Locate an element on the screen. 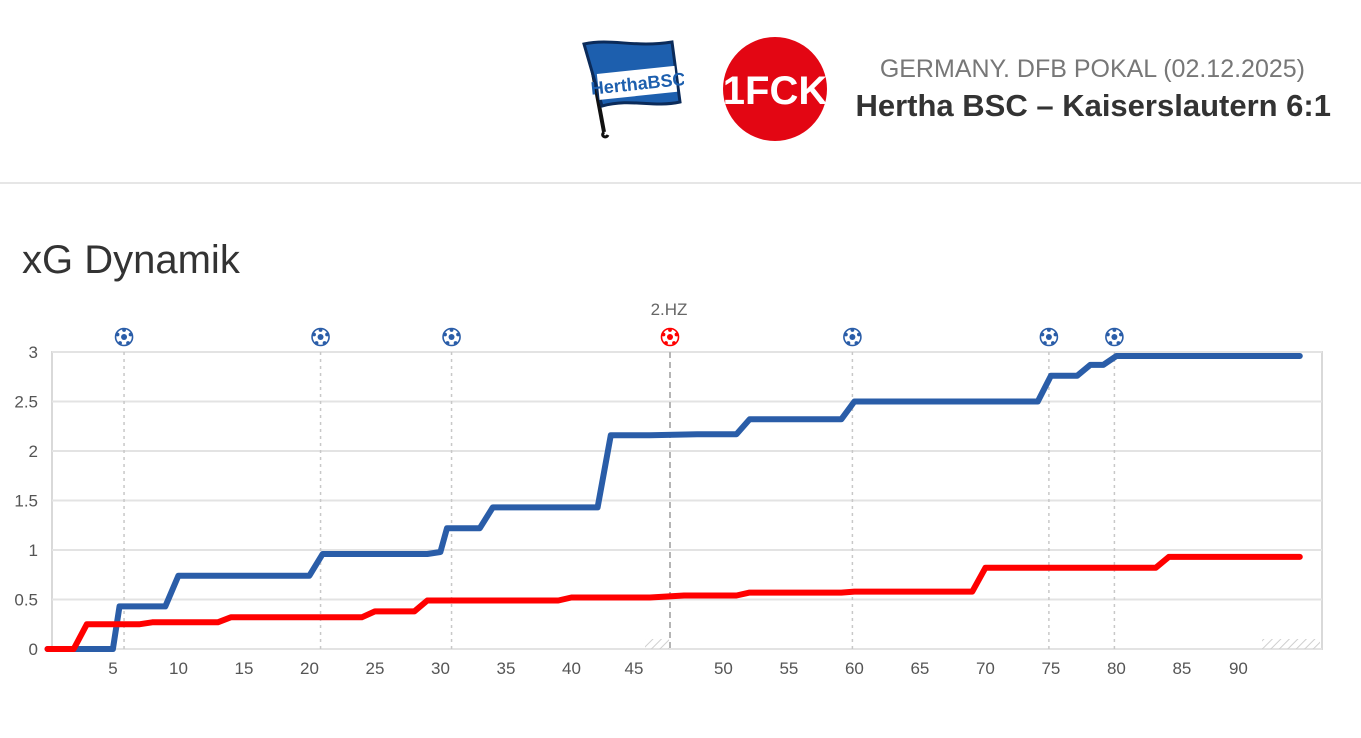 The image size is (1361, 738). y-tick-label: 1 is located at coordinates (33, 550).